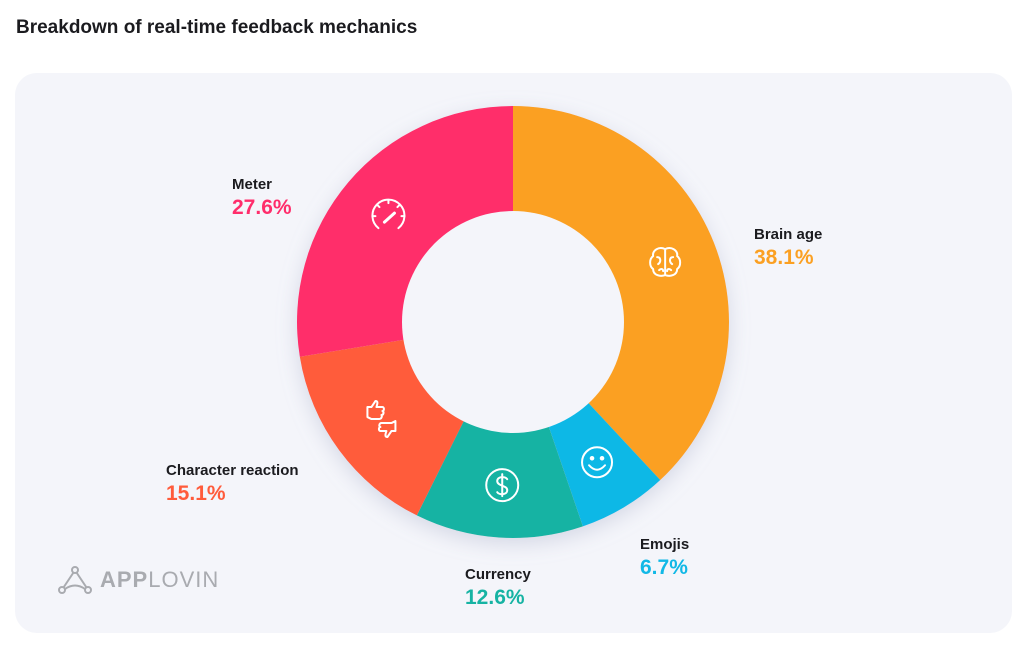 The width and height of the screenshot is (1024, 647). I want to click on label-currency: Currency 12.6%, so click(498, 588).